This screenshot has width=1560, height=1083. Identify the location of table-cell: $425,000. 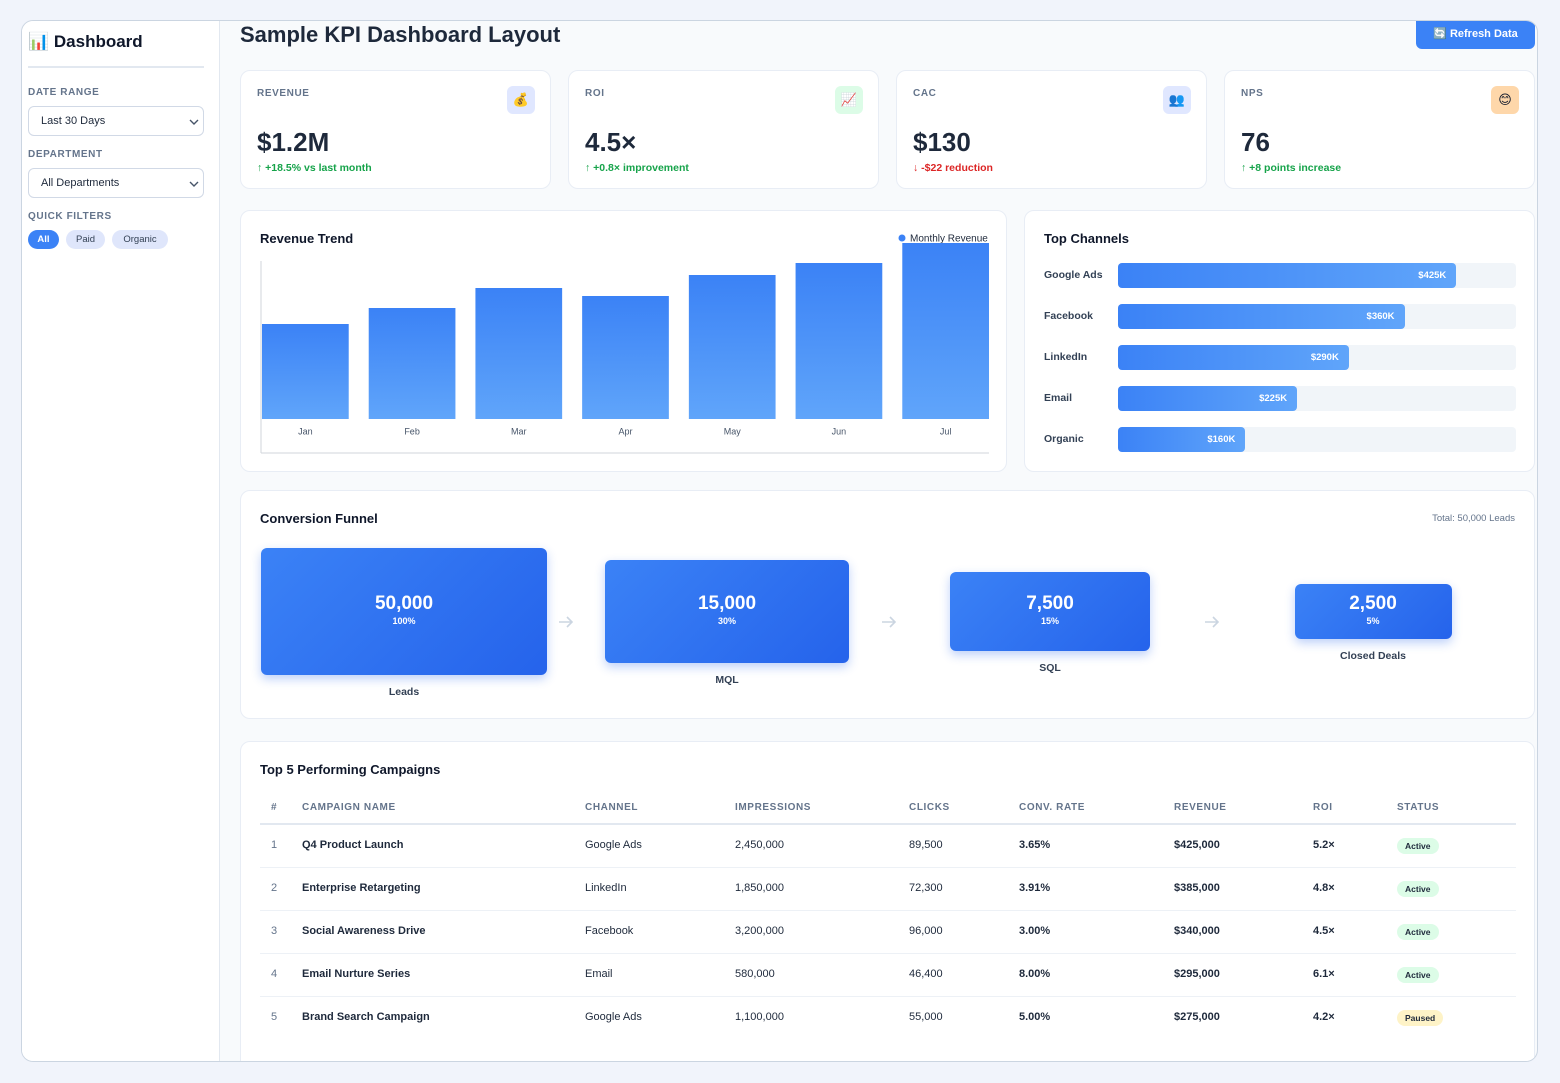
(1197, 845).